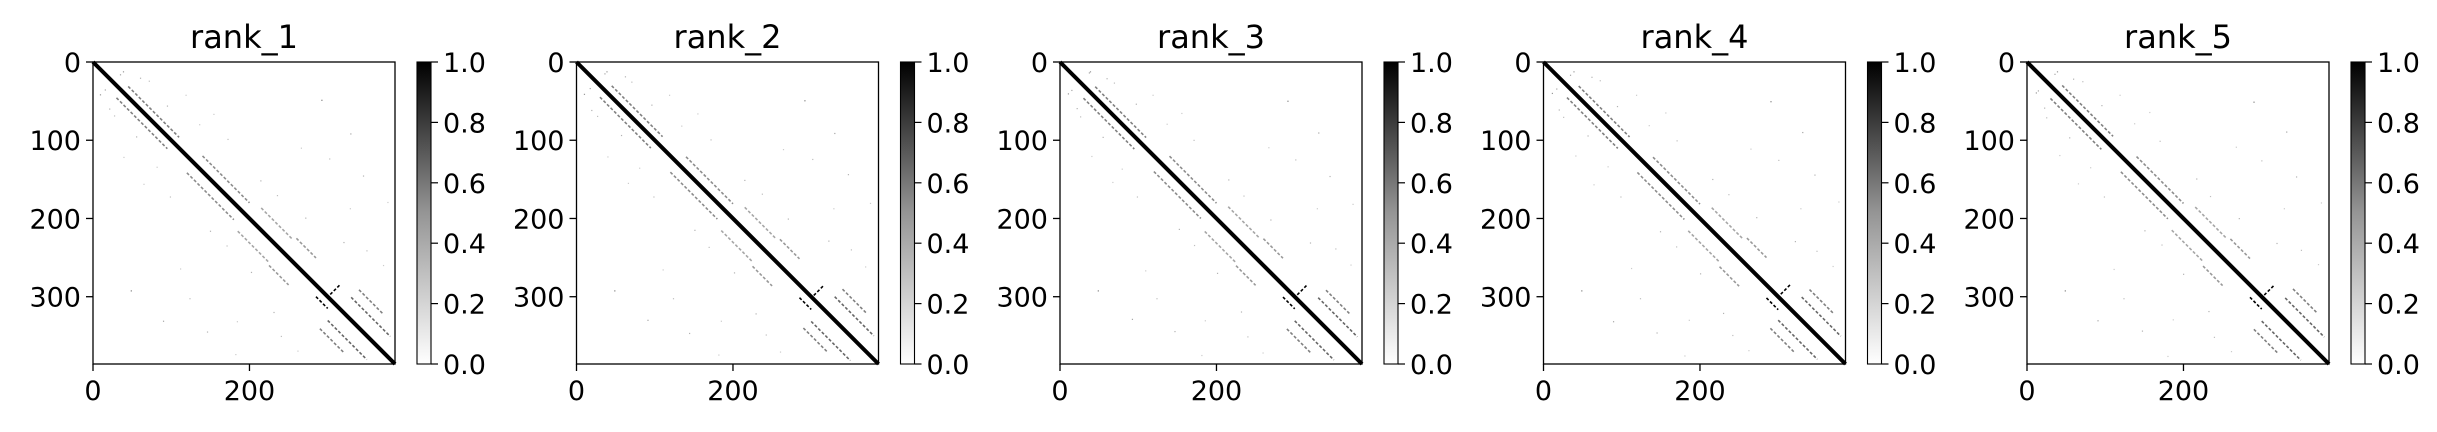 The height and width of the screenshot is (432, 2437). What do you see at coordinates (948, 365) in the screenshot?
I see `colorbar-tick-label: 0.0` at bounding box center [948, 365].